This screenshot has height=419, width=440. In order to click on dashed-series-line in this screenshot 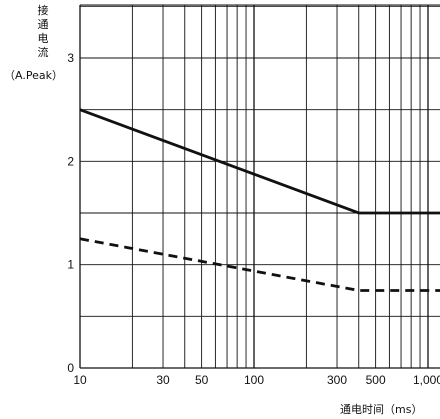, I will do `click(259, 264)`.